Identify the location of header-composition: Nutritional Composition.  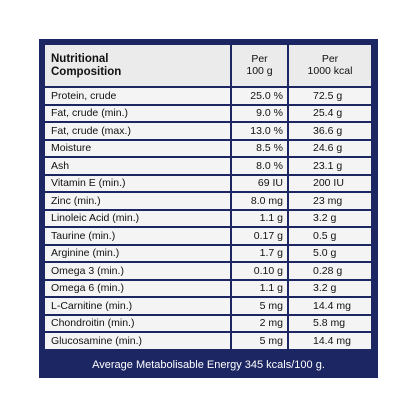
(137, 65).